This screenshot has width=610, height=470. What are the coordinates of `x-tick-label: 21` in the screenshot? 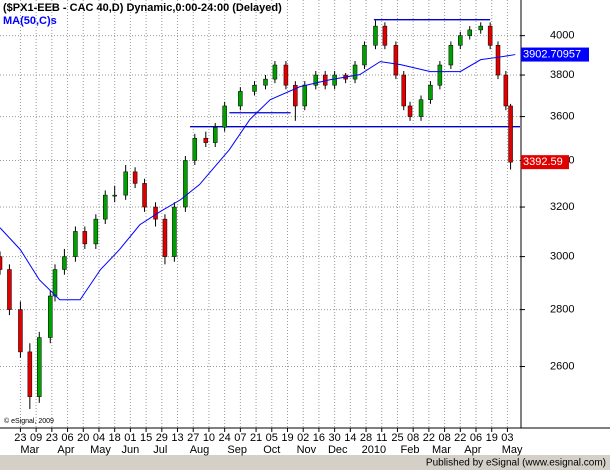 It's located at (256, 438).